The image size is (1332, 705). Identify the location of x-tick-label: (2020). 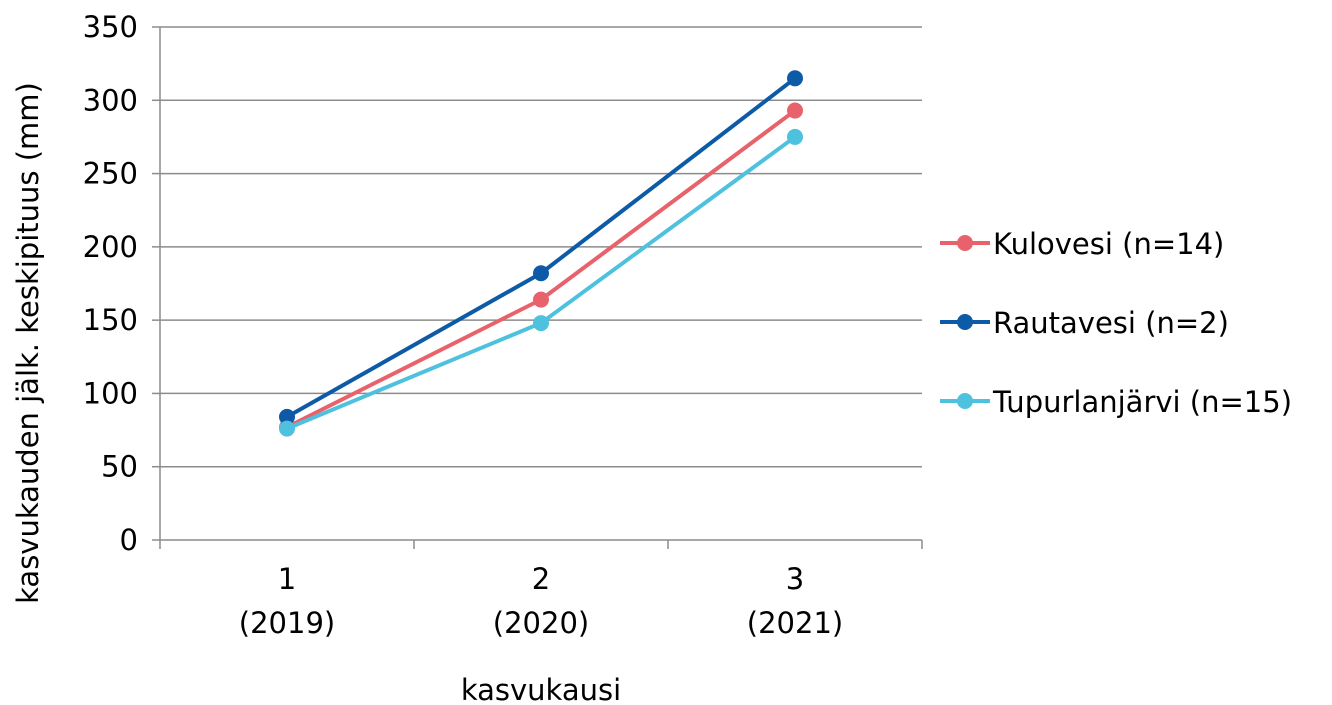
(541, 623).